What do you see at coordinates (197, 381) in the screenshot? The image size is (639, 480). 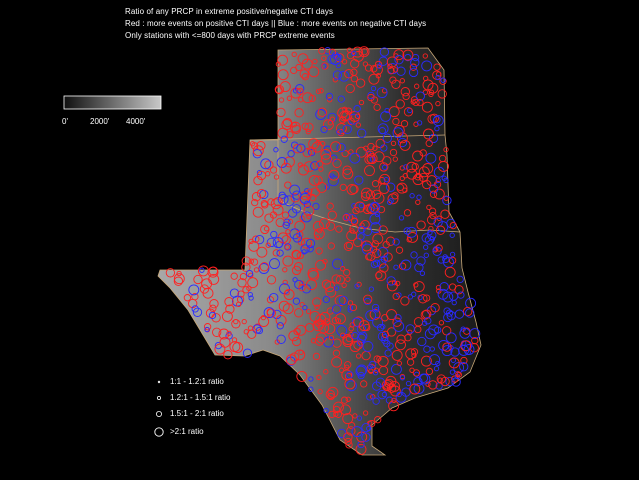 I see `ratio-legend-label-1: 1:1 - 1.2:1 ratio` at bounding box center [197, 381].